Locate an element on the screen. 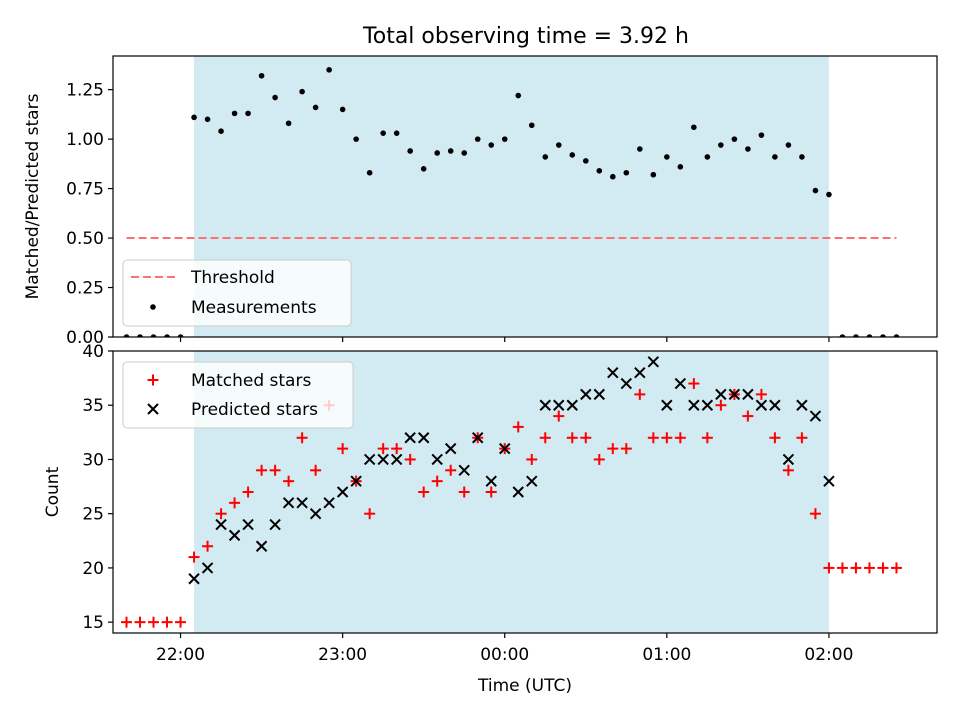 Image resolution: width=960 pixels, height=720 pixels. y-axis-label: Matched/Predicted stars is located at coordinates (33, 196).